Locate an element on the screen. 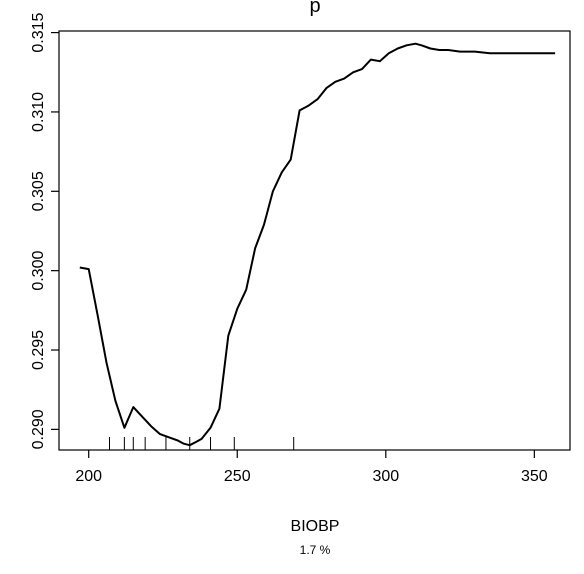  rug-marks is located at coordinates (202, 443).